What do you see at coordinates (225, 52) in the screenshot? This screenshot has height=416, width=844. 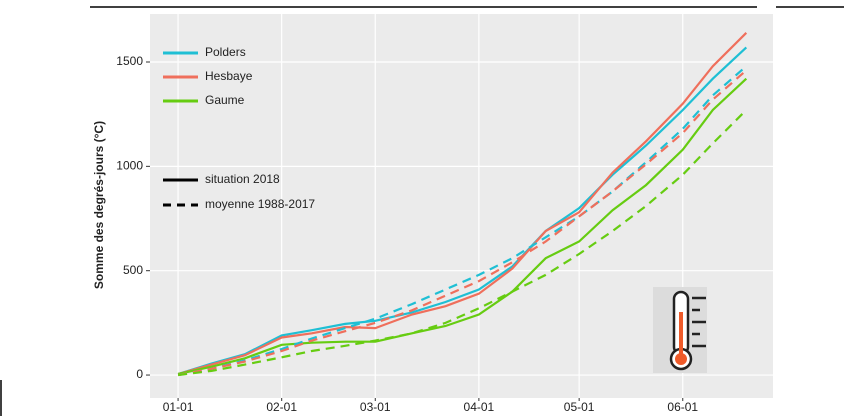 I see `legend-label: Polders` at bounding box center [225, 52].